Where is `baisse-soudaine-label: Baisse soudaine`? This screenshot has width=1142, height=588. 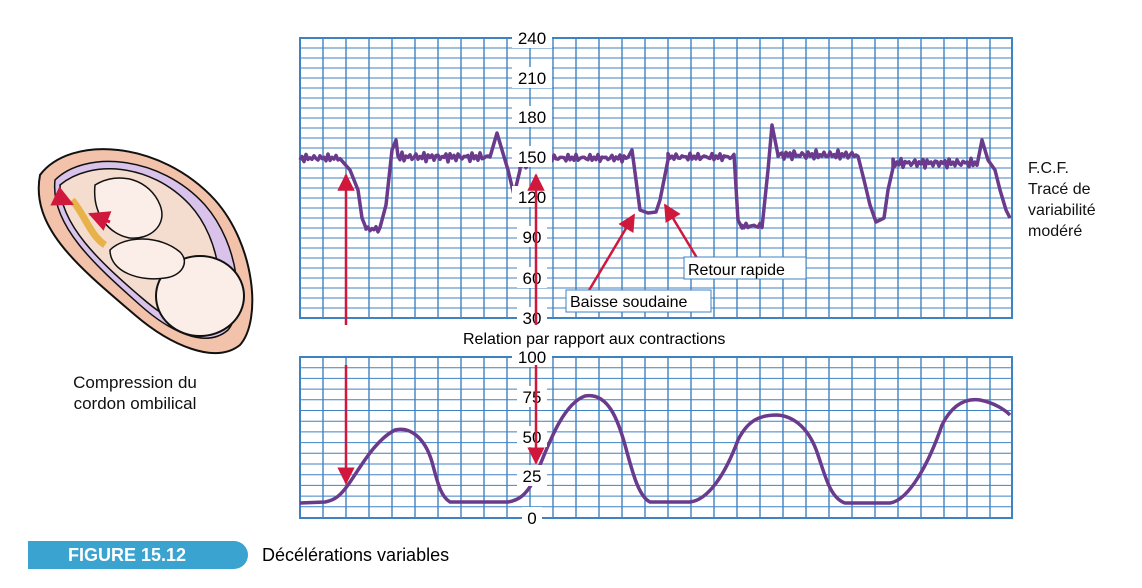 baisse-soudaine-label: Baisse soudaine is located at coordinates (629, 302).